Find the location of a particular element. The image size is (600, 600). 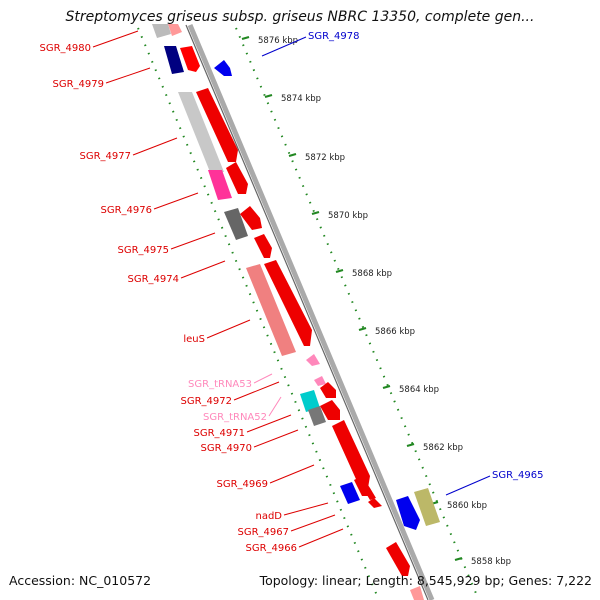

gene-sgr-4976-feature is located at coordinates (220, 185).